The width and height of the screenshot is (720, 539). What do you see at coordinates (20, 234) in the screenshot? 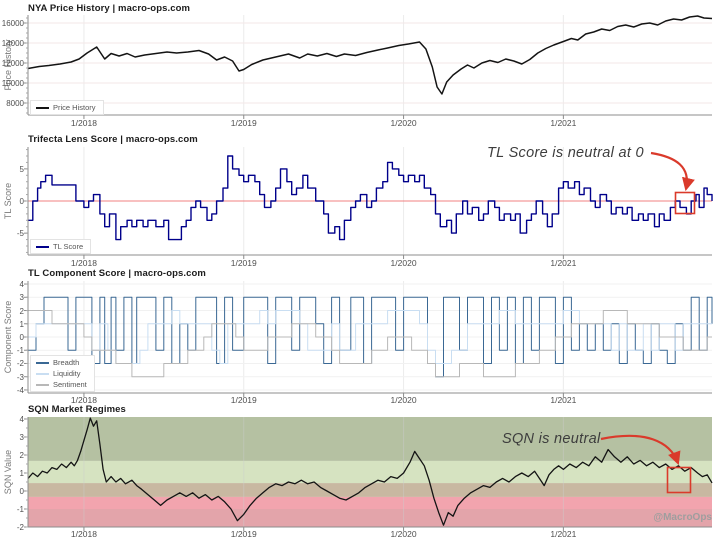
I see `ytick-label: -5` at bounding box center [20, 234].